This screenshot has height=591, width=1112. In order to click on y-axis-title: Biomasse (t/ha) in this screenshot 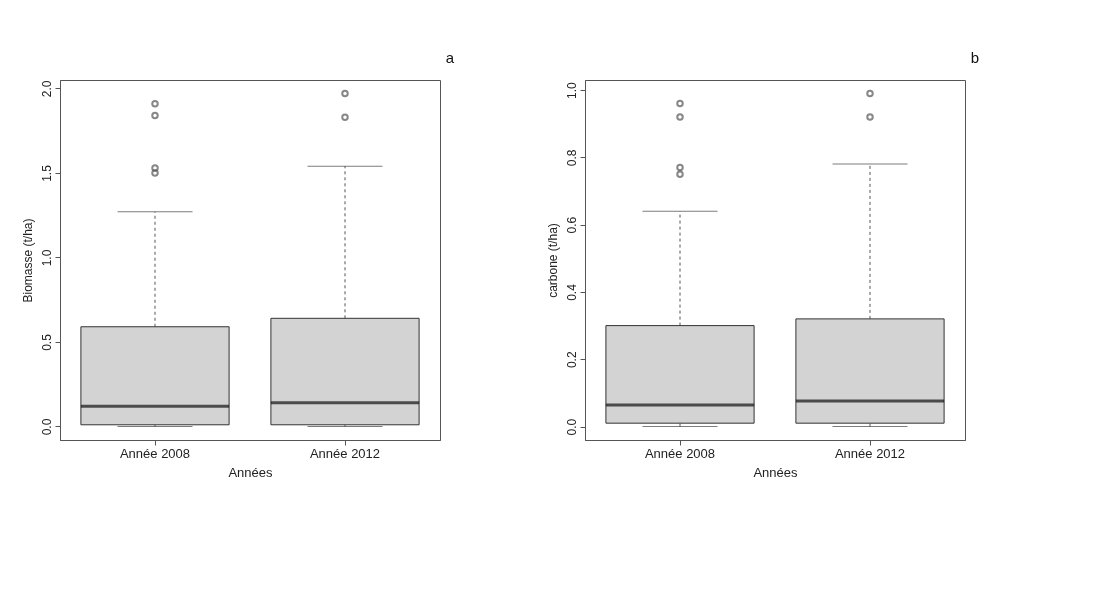, I will do `click(27, 260)`.